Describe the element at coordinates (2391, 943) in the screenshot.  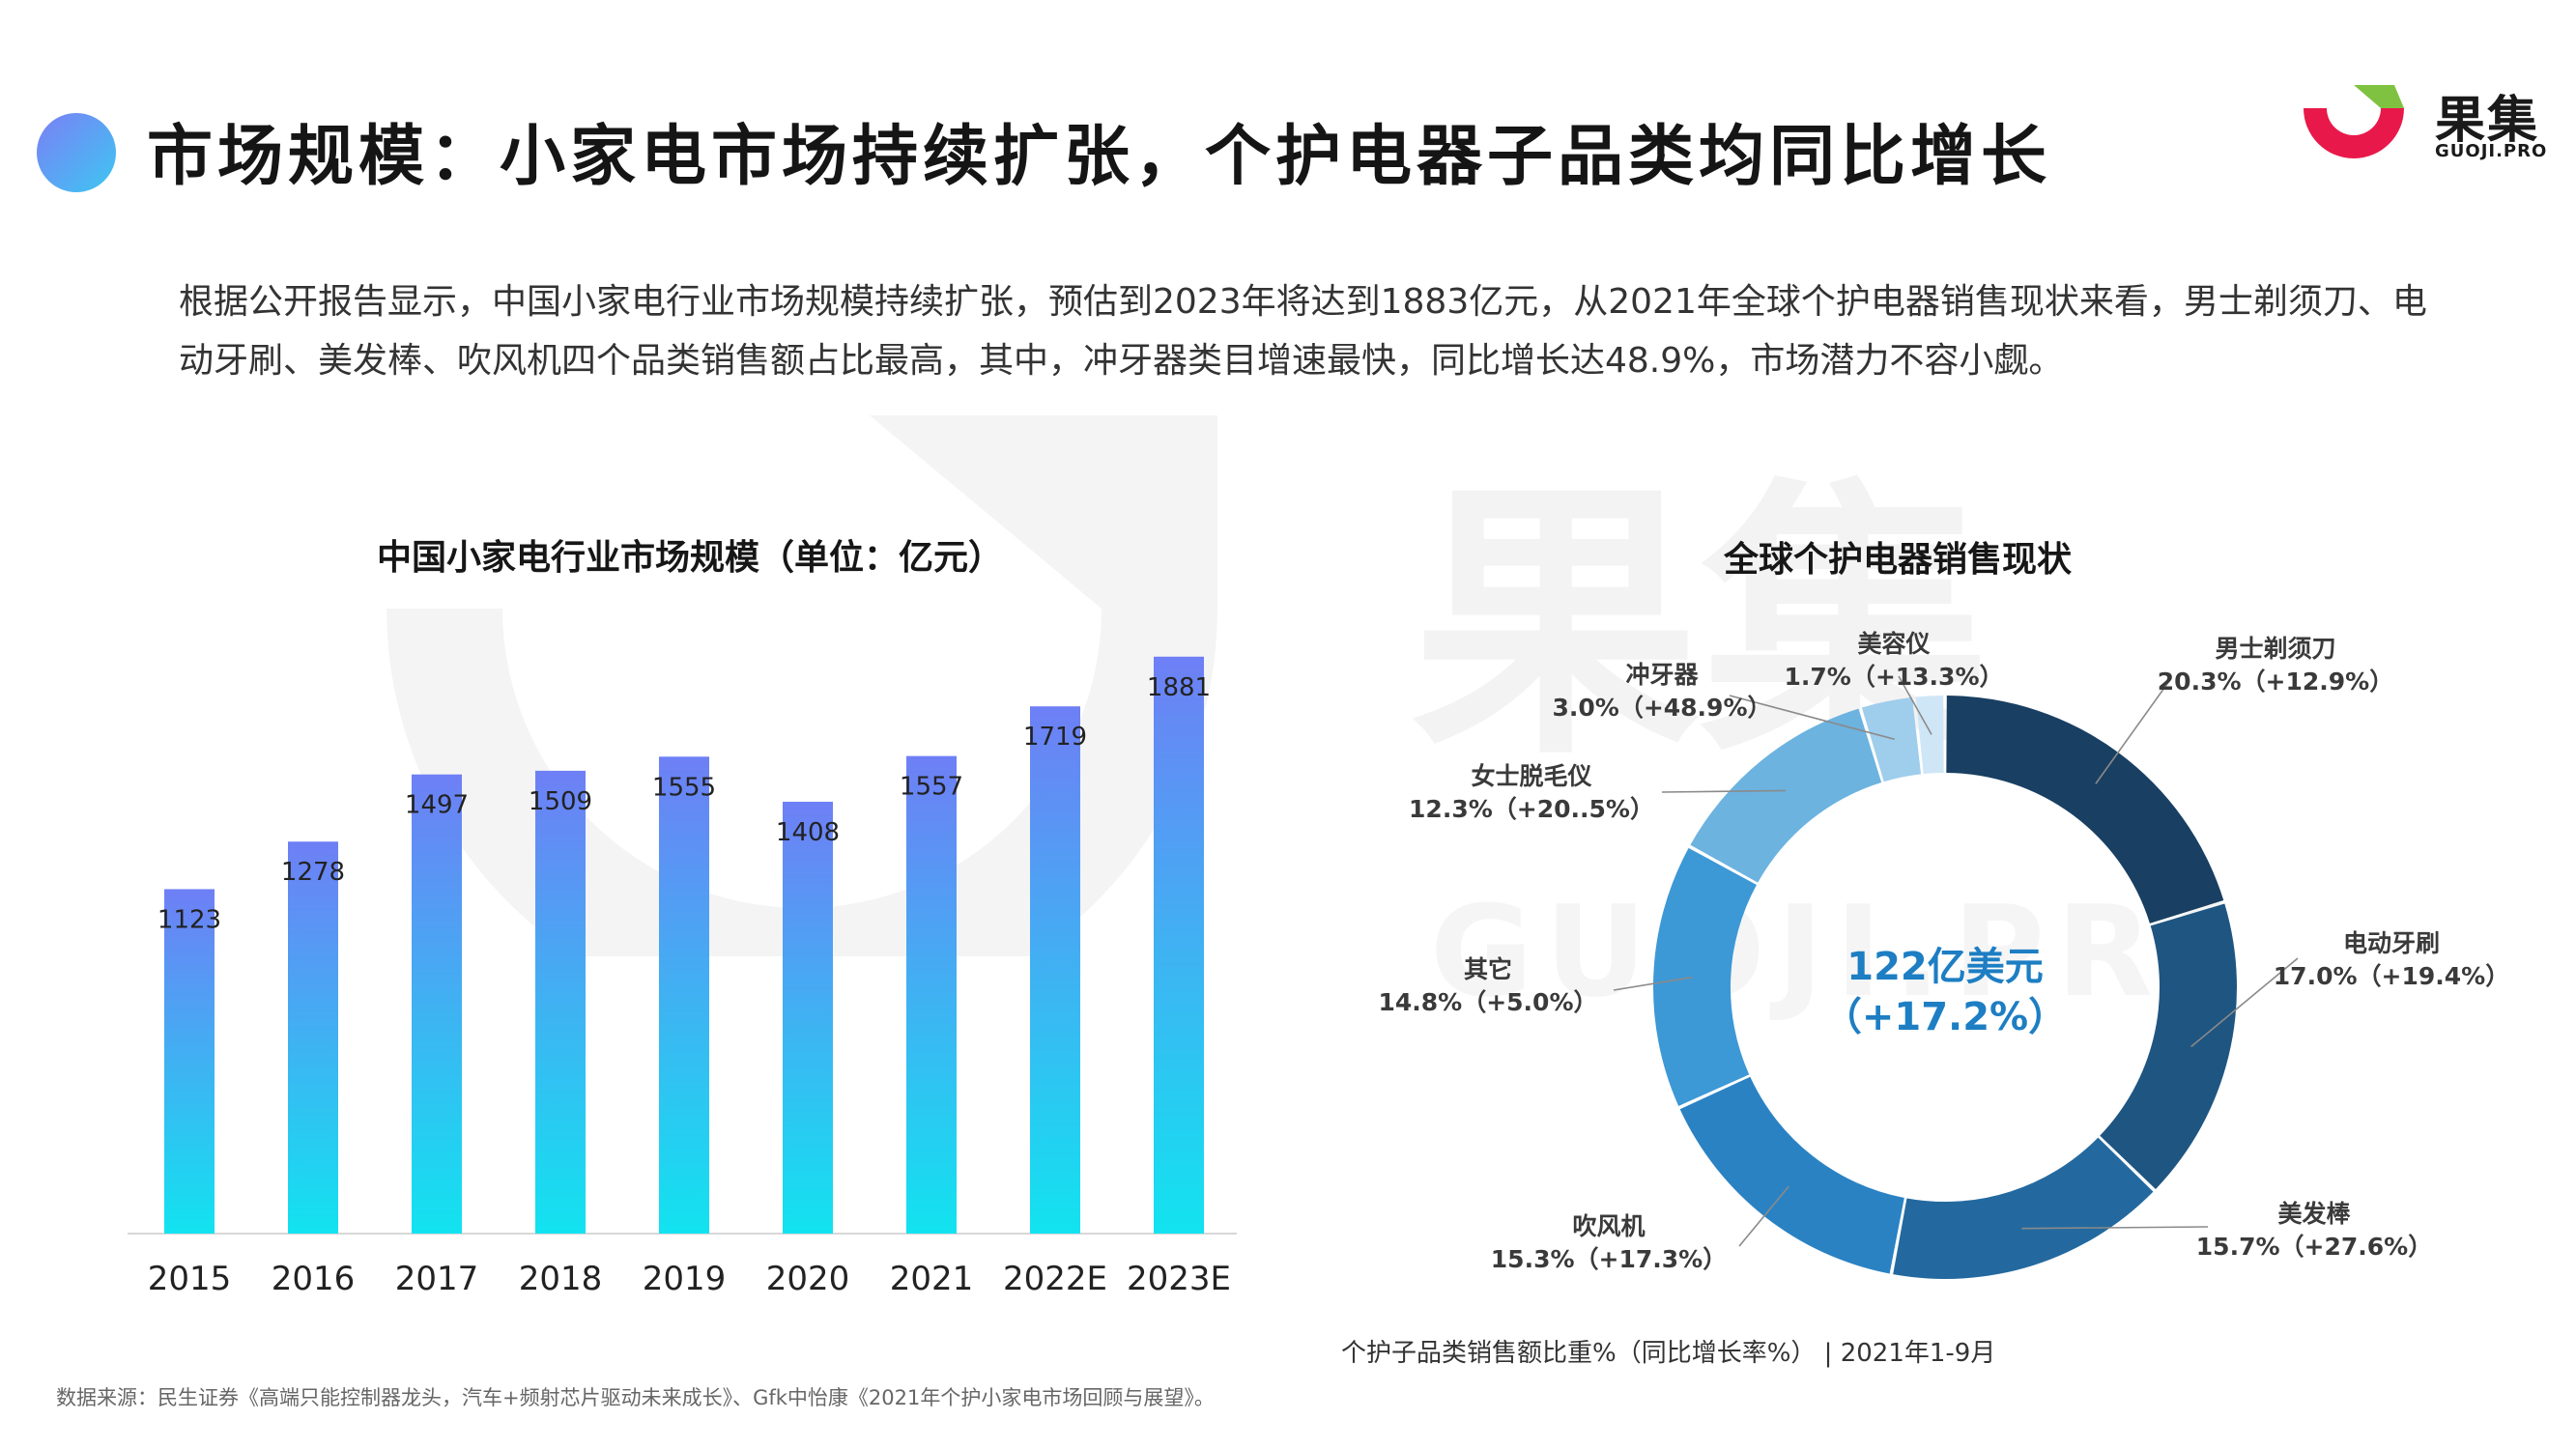
I see `slice-name-label: 电动牙刷` at that location.